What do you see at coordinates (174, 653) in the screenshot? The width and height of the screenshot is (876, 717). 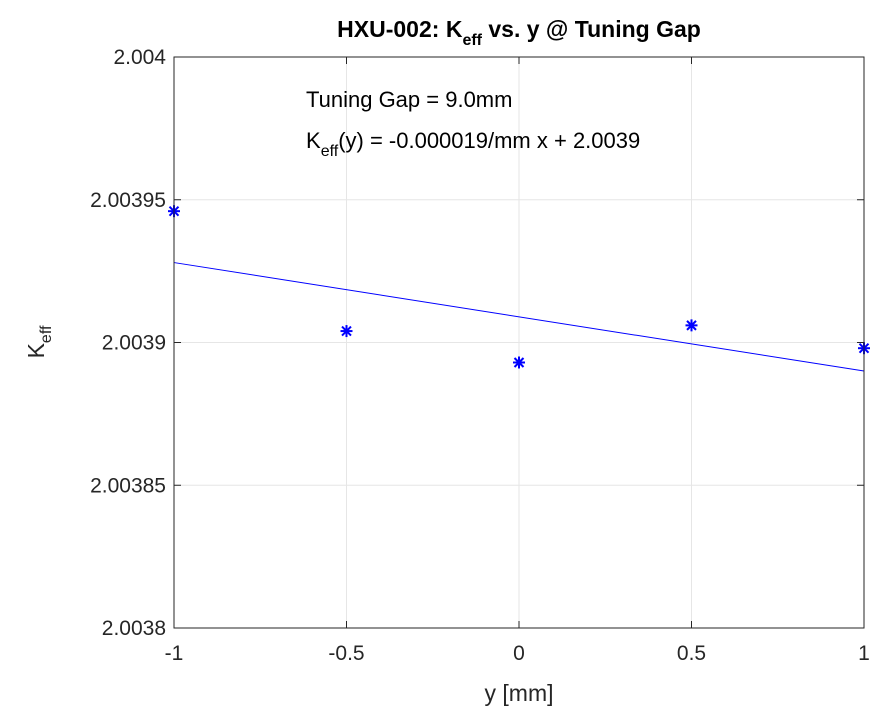 I see `x-tick-label: -1` at bounding box center [174, 653].